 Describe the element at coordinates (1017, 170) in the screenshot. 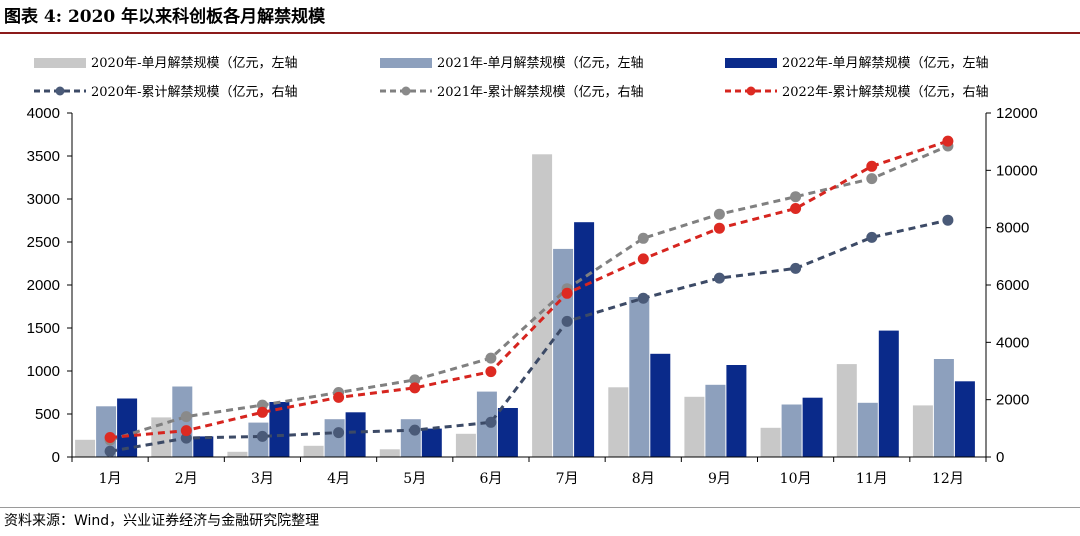

I see `right-tick-label-5: 10000` at that location.